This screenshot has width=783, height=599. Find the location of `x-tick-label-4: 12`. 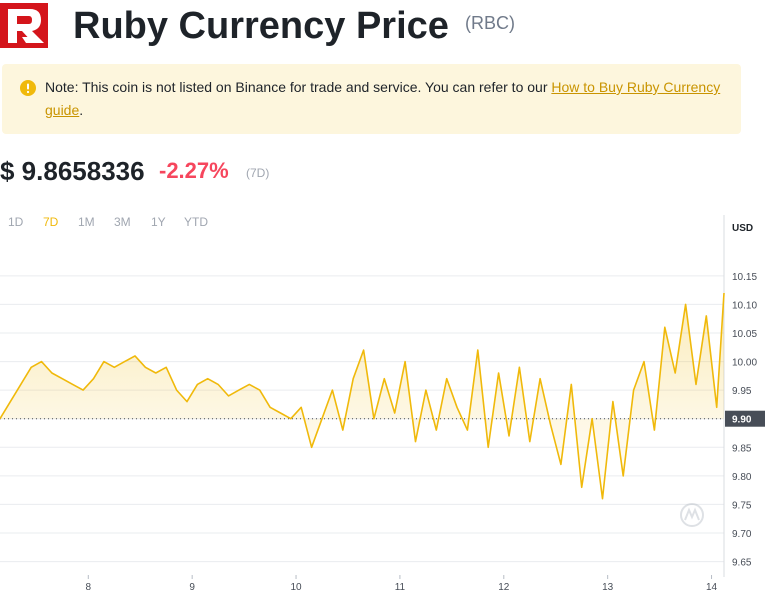

x-tick-label-4: 12 is located at coordinates (504, 587).